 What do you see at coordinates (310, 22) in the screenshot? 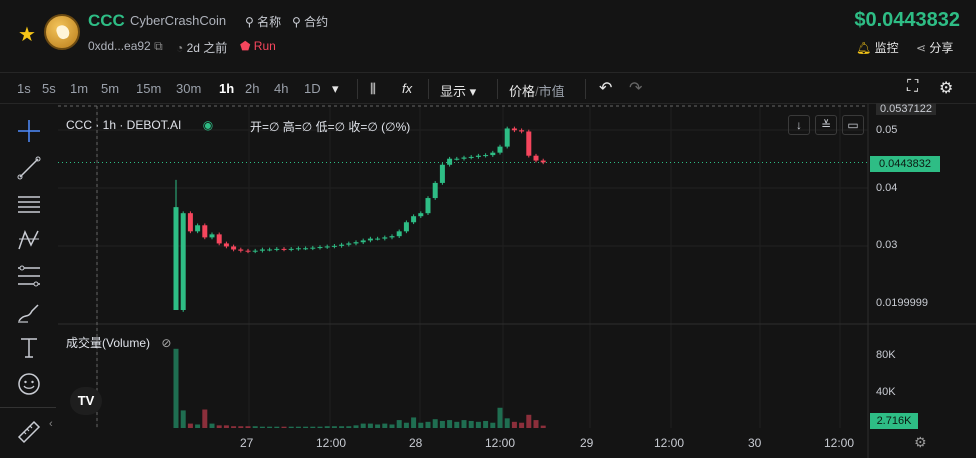
I see `search-contract-link: ⚲ 合约` at bounding box center [310, 22].